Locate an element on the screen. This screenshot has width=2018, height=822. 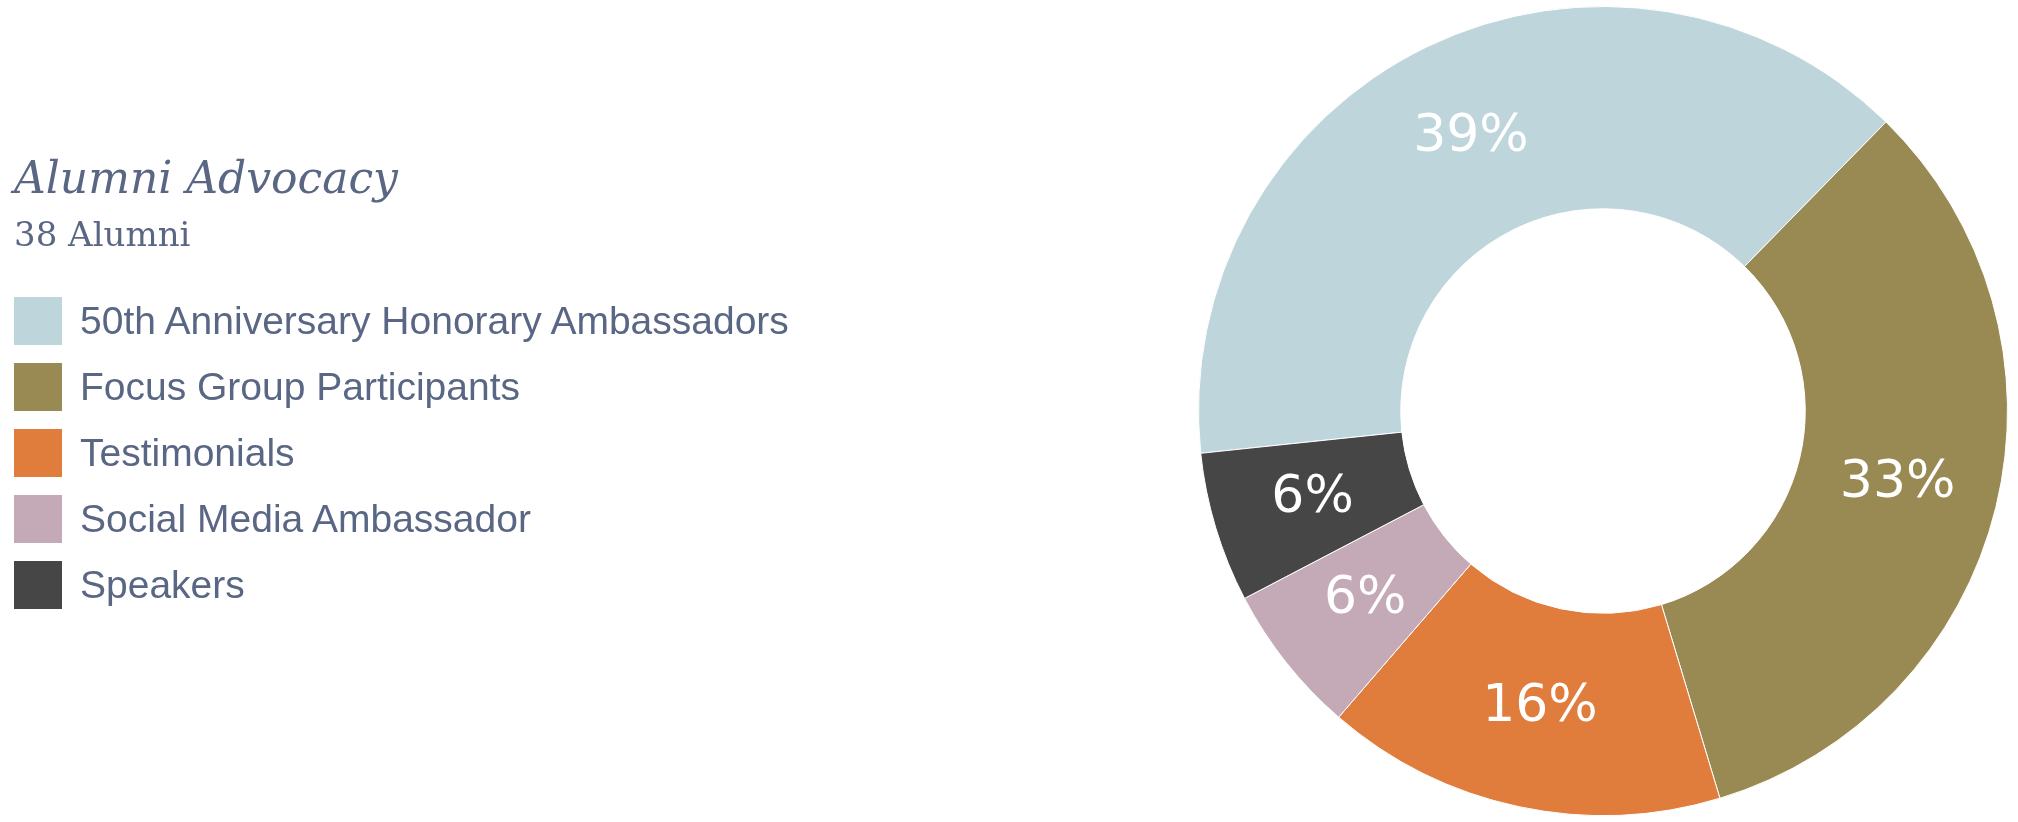
legend-label: Focus Group Participants is located at coordinates (300, 387).